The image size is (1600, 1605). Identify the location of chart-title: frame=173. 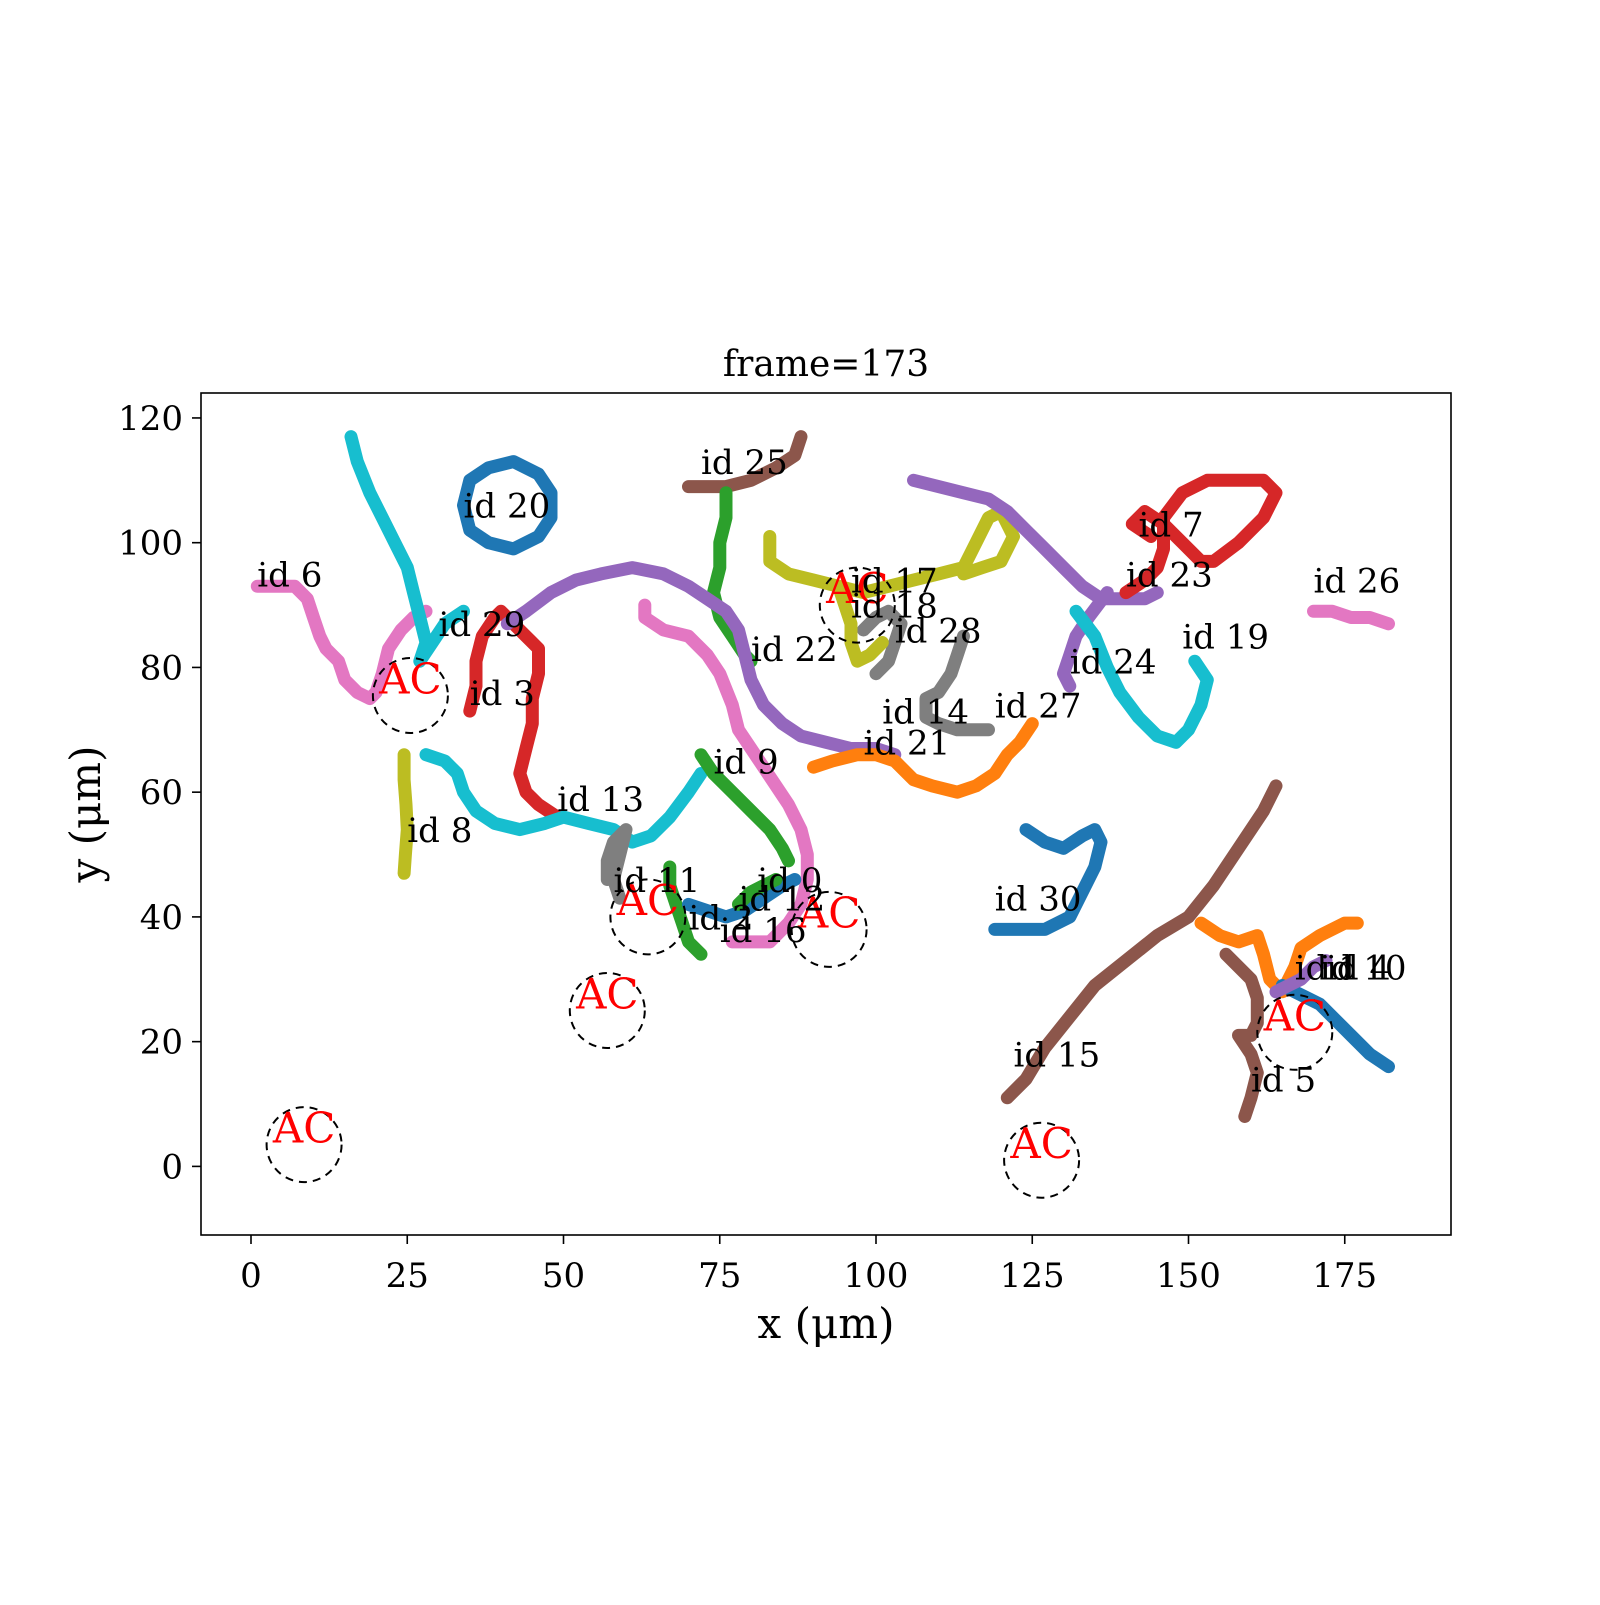
(826, 364).